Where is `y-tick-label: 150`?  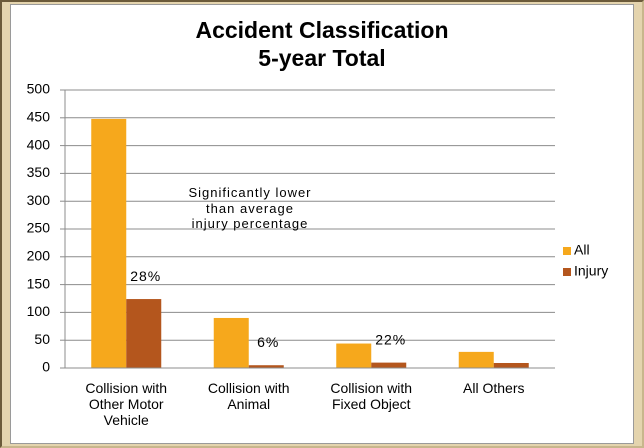 y-tick-label: 150 is located at coordinates (39, 283).